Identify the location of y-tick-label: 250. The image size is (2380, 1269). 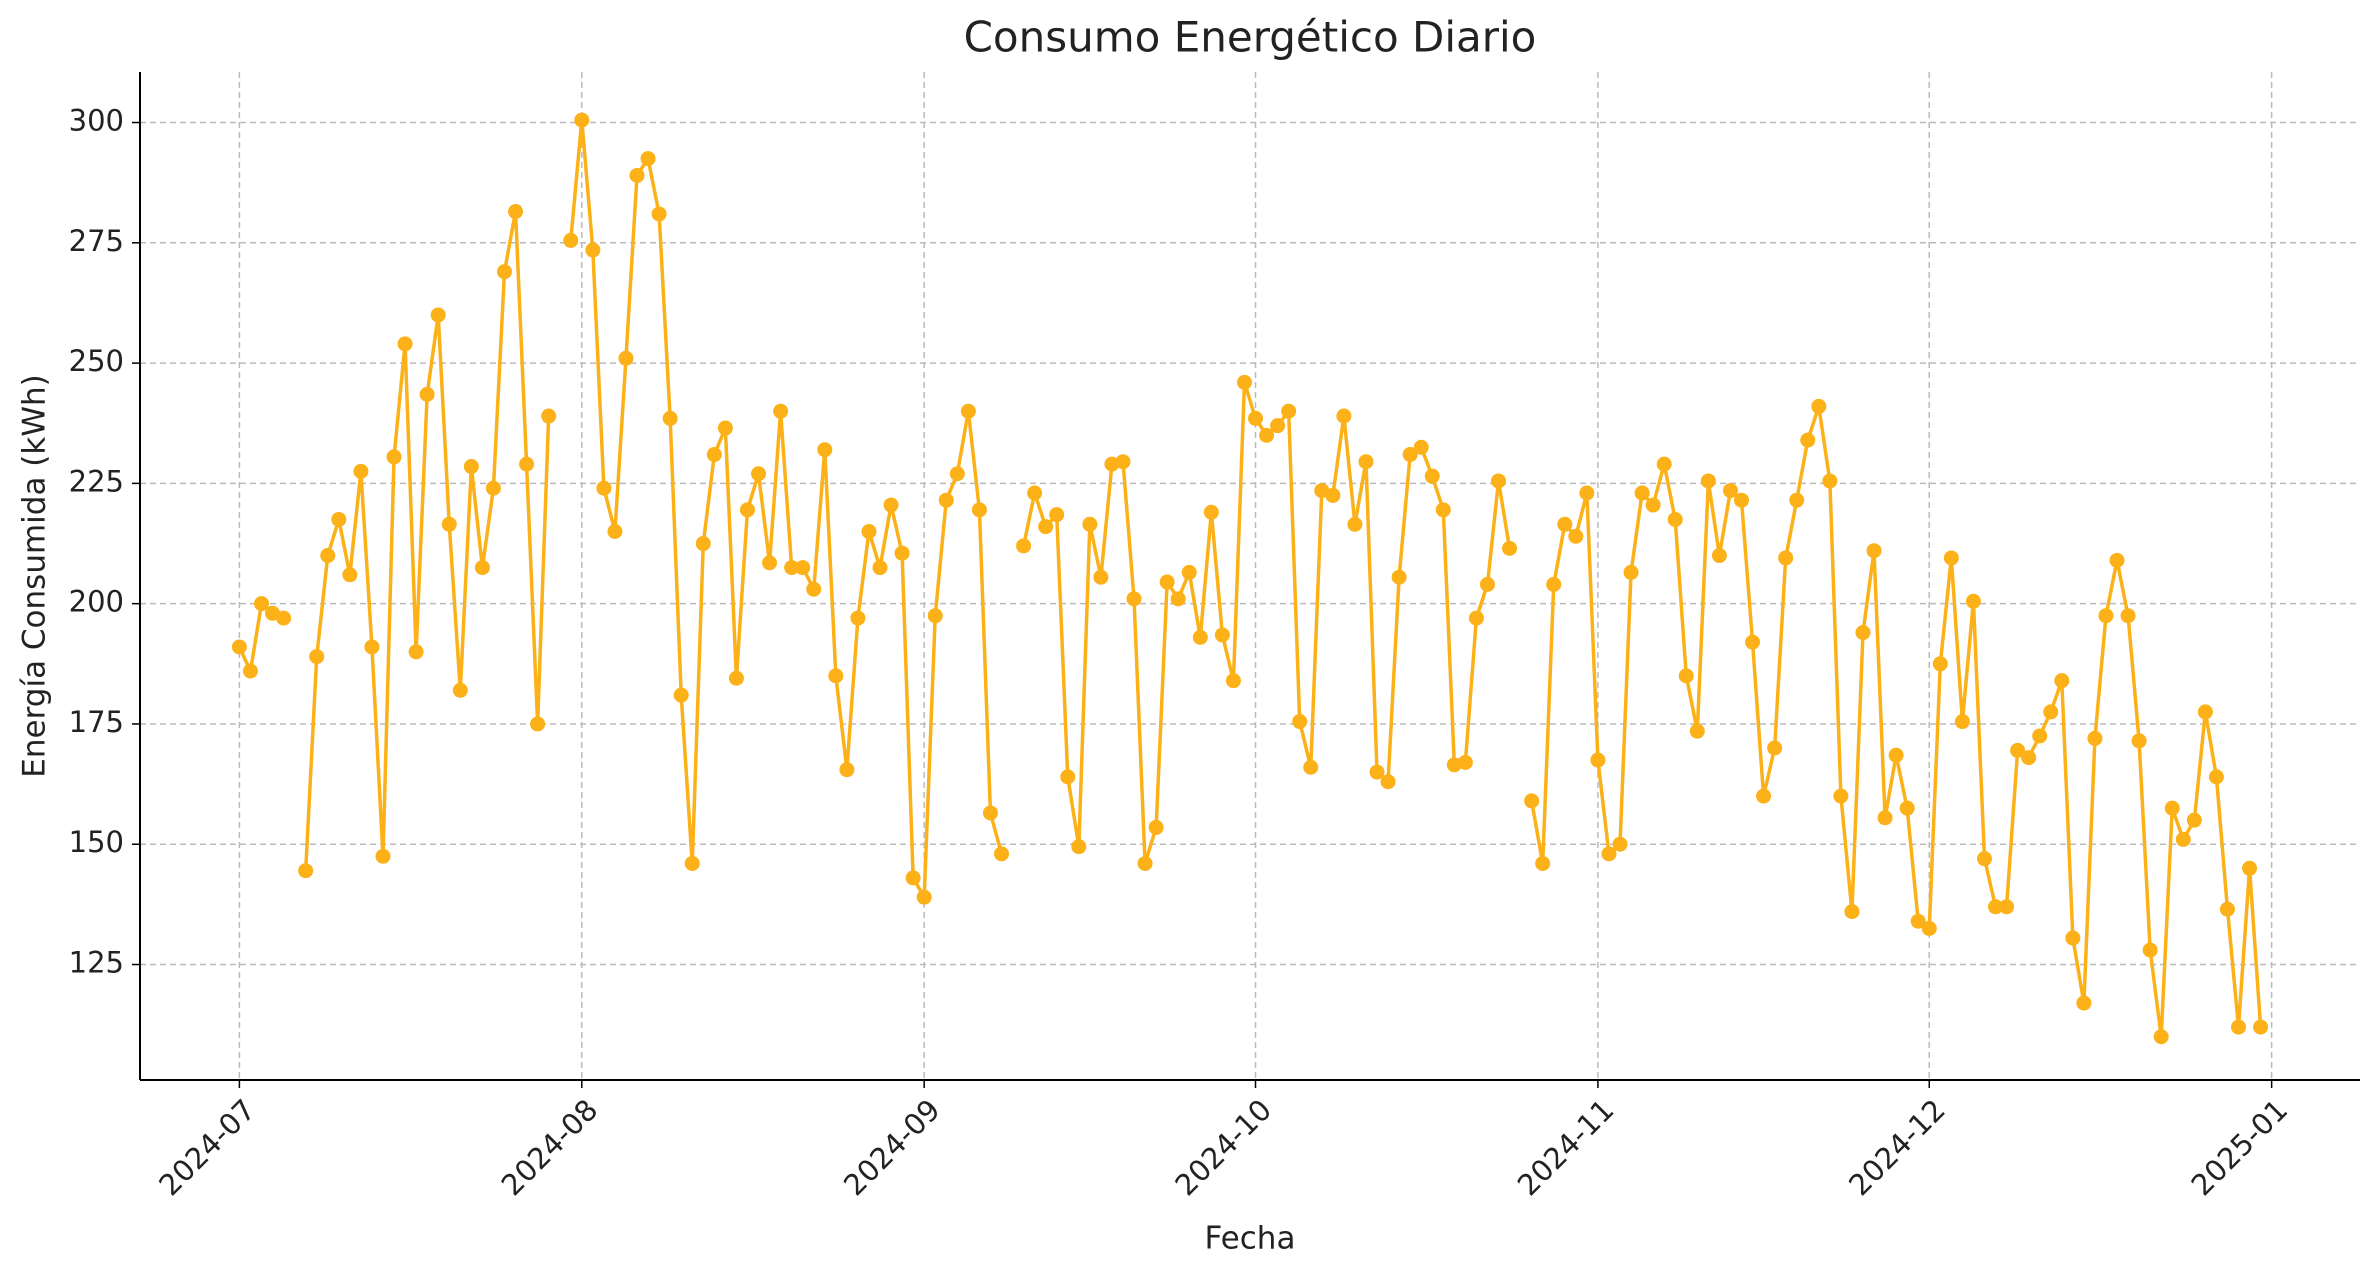
(96, 361).